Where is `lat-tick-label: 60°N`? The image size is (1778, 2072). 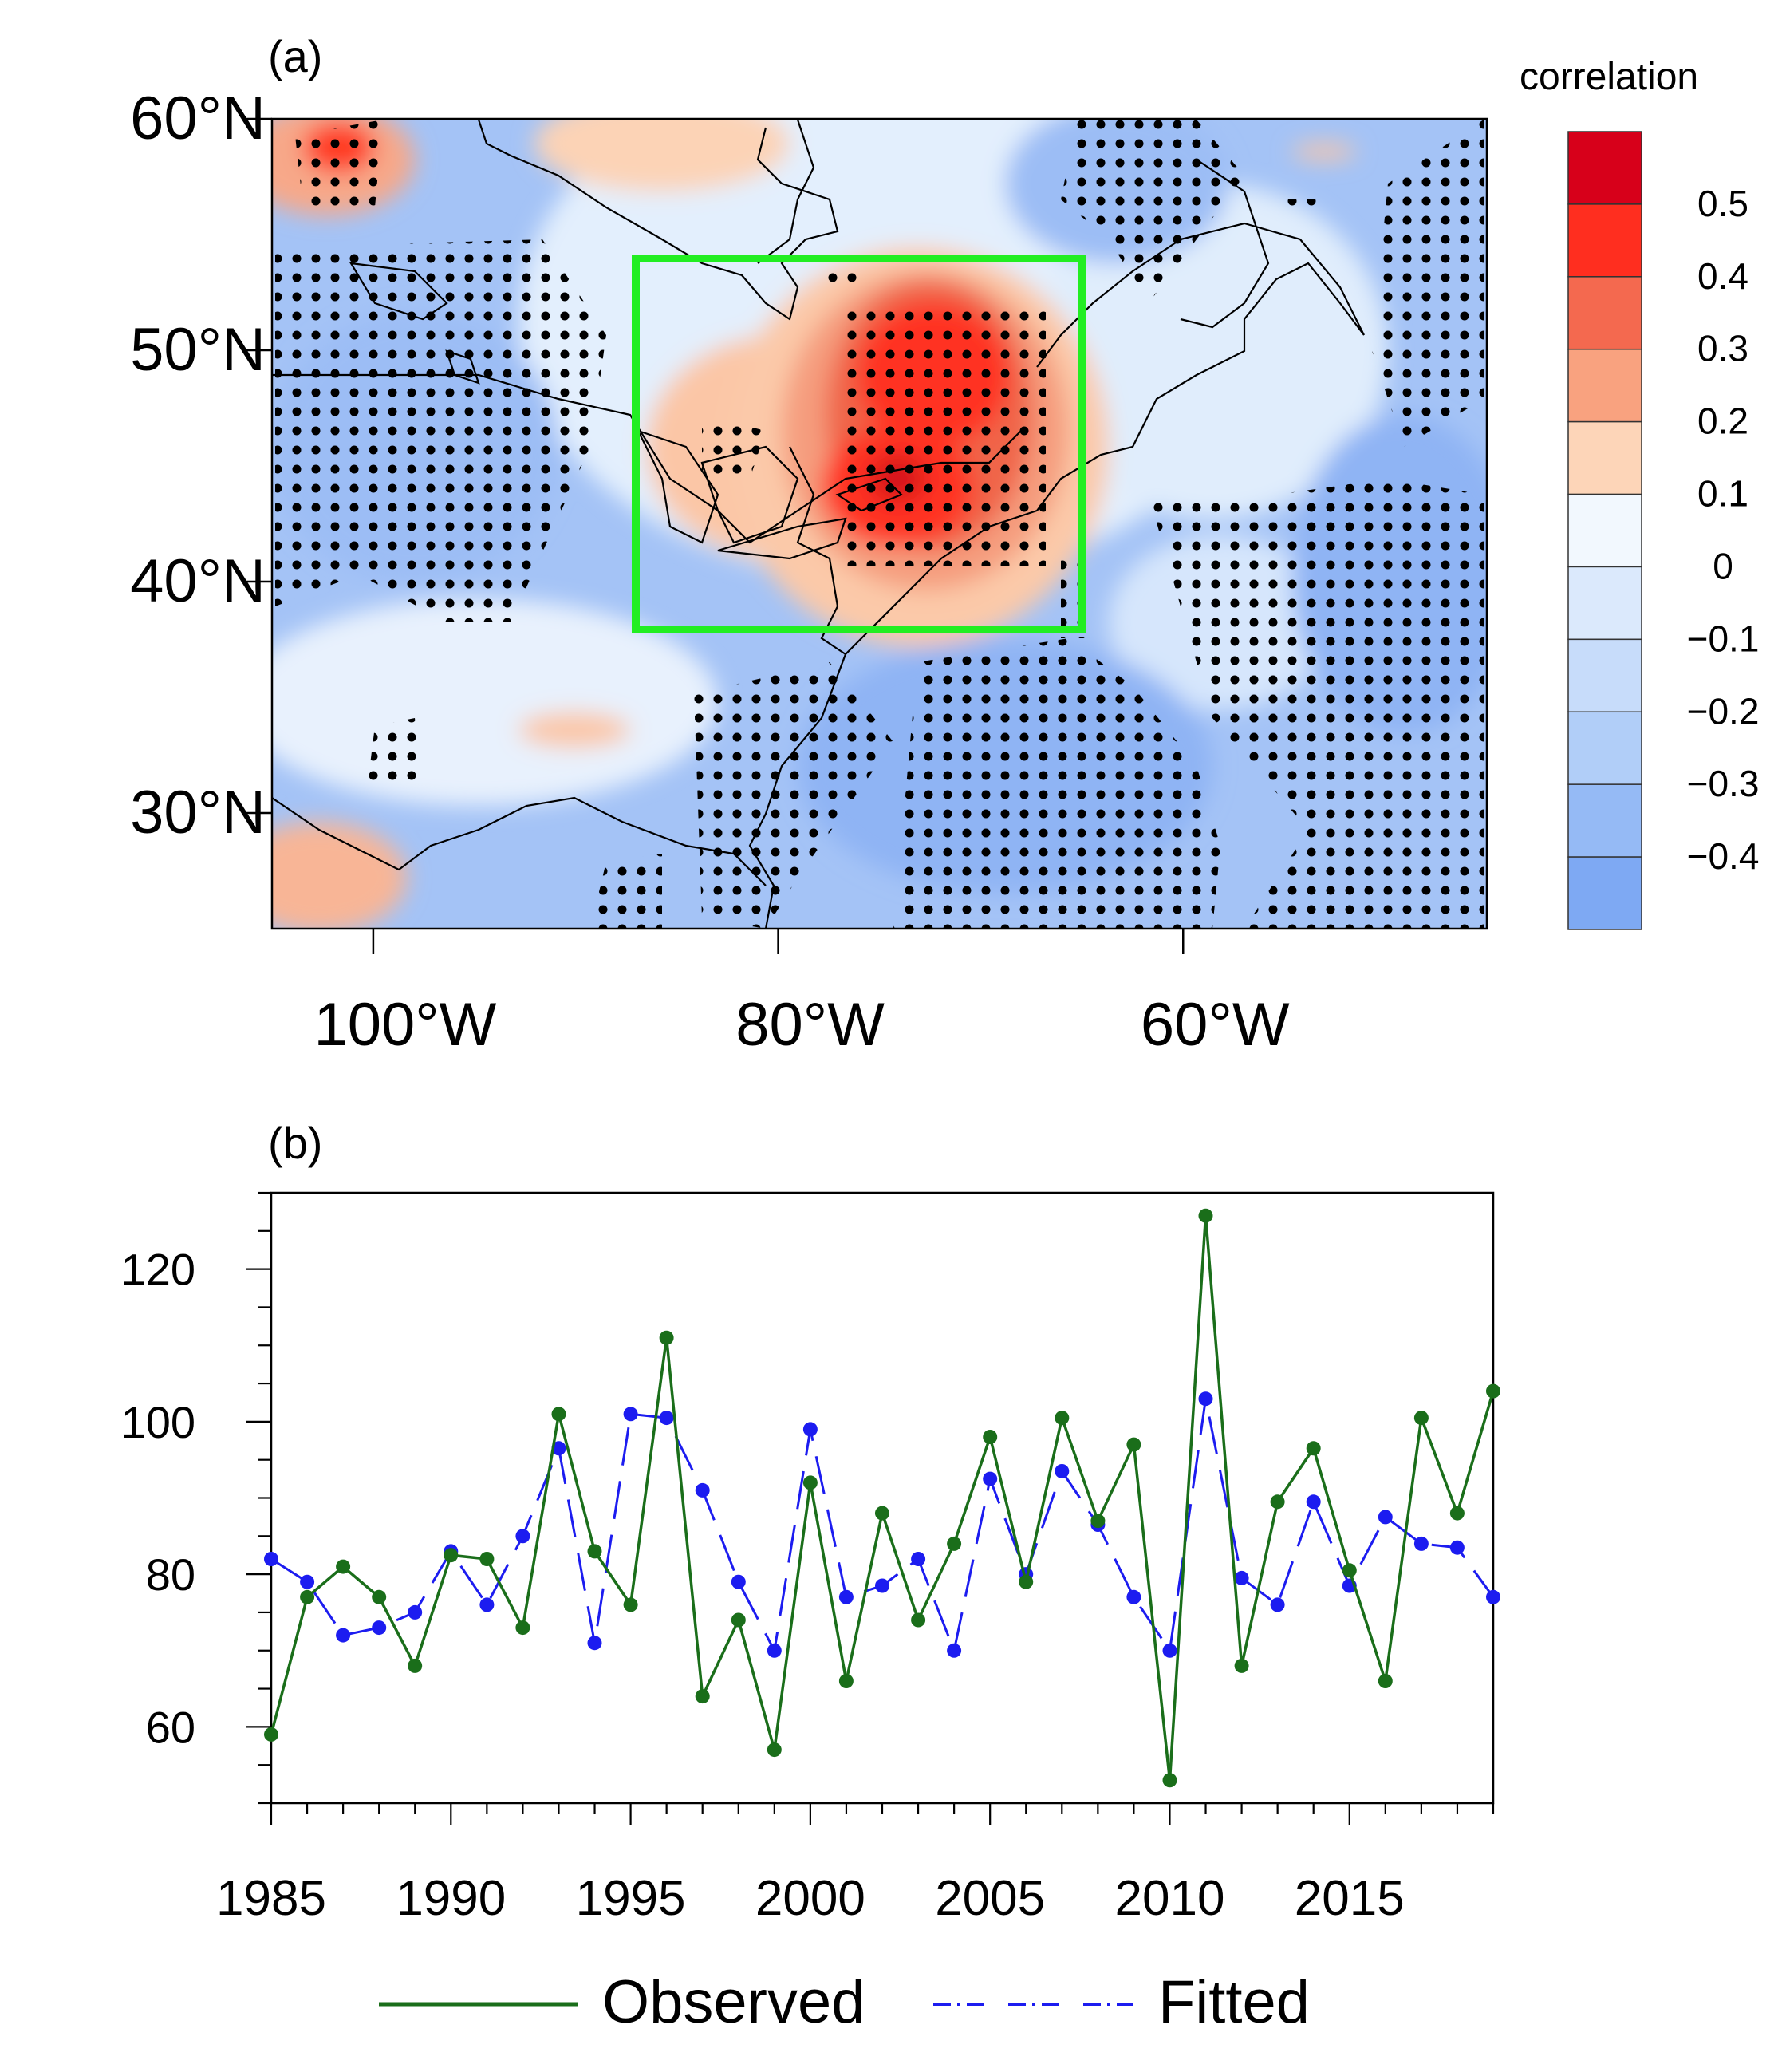
lat-tick-label: 60°N is located at coordinates (198, 118).